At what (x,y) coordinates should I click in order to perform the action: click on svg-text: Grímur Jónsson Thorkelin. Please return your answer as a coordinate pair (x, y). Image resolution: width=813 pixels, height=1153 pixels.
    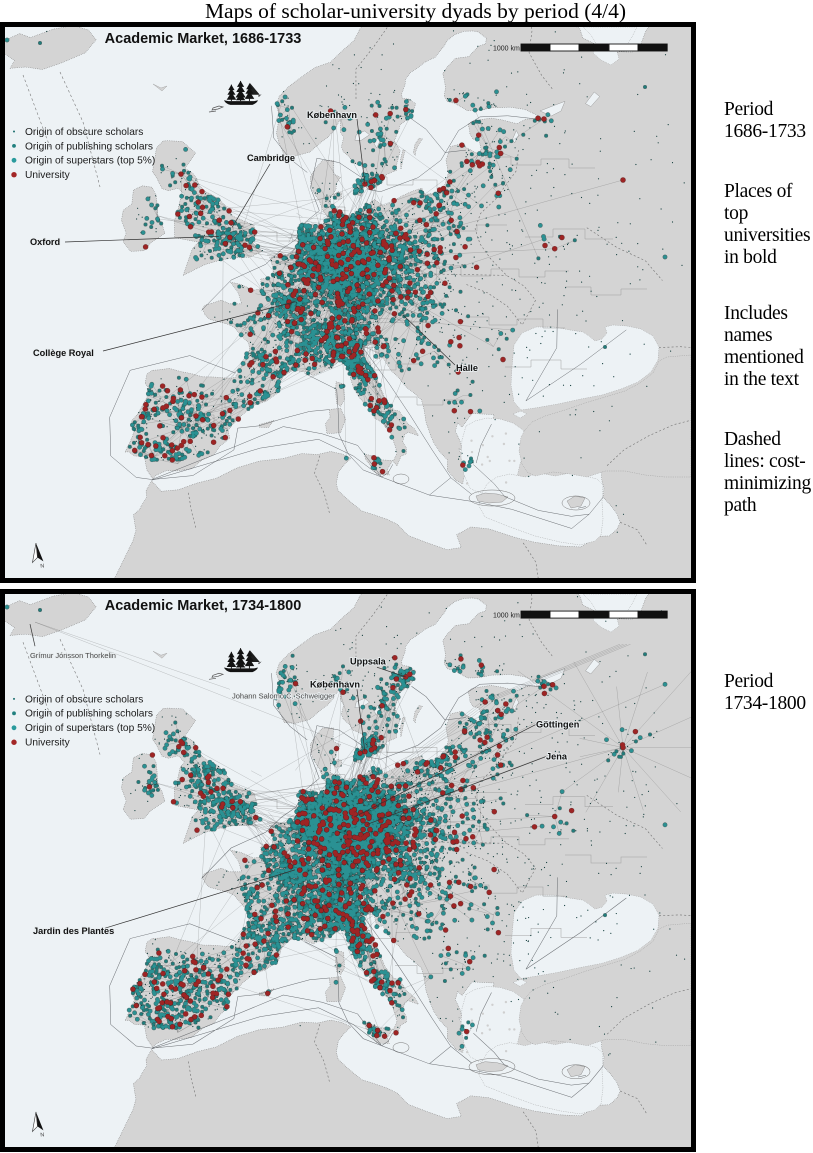
    Looking at the image, I should click on (73, 655).